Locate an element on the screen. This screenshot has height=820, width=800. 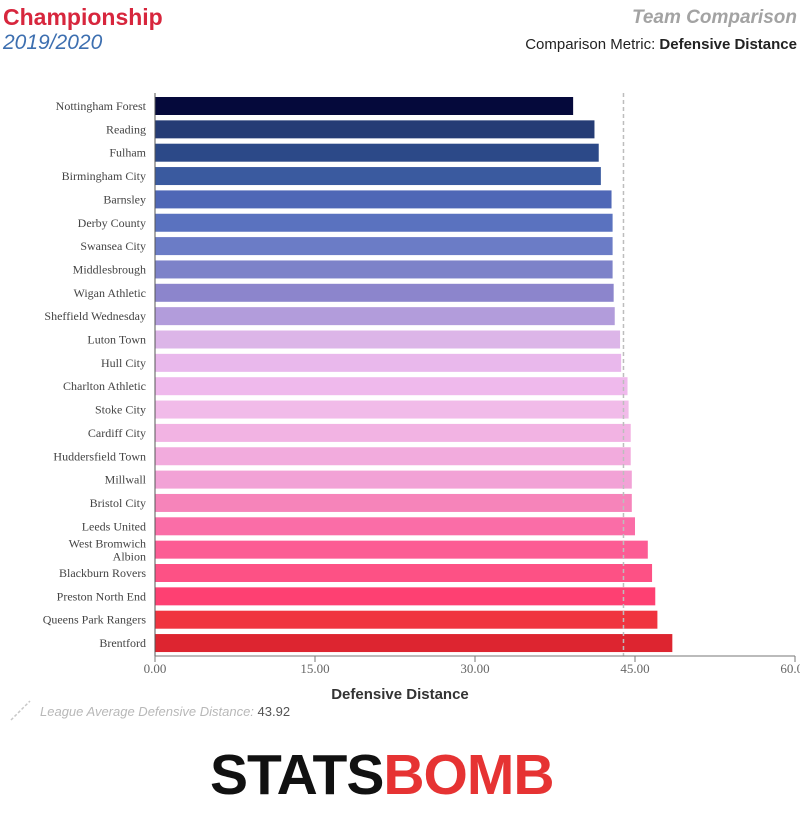
team-label: Leeds United is located at coordinates (114, 526).